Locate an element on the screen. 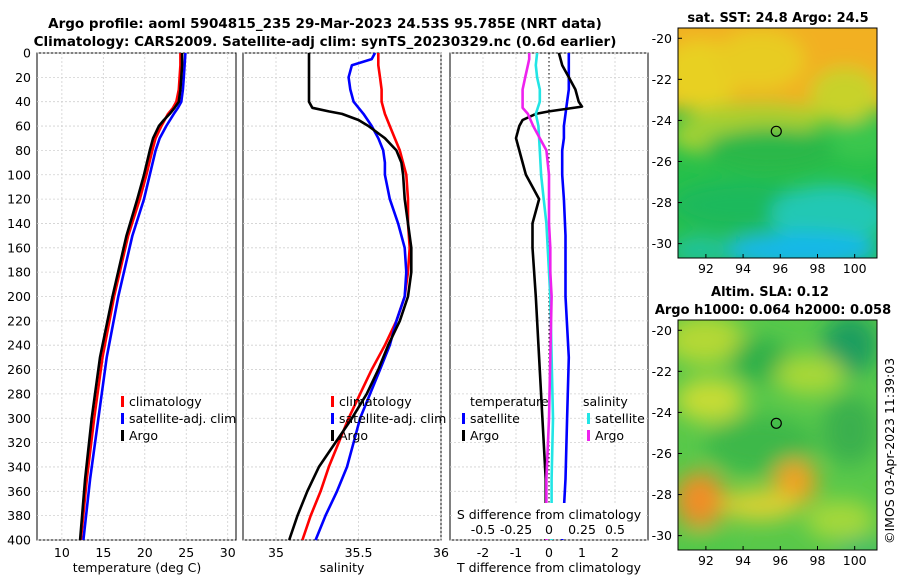 Image resolution: width=900 pixels, height=580 pixels. legend-label-s-satellite: satellite is located at coordinates (620, 418).